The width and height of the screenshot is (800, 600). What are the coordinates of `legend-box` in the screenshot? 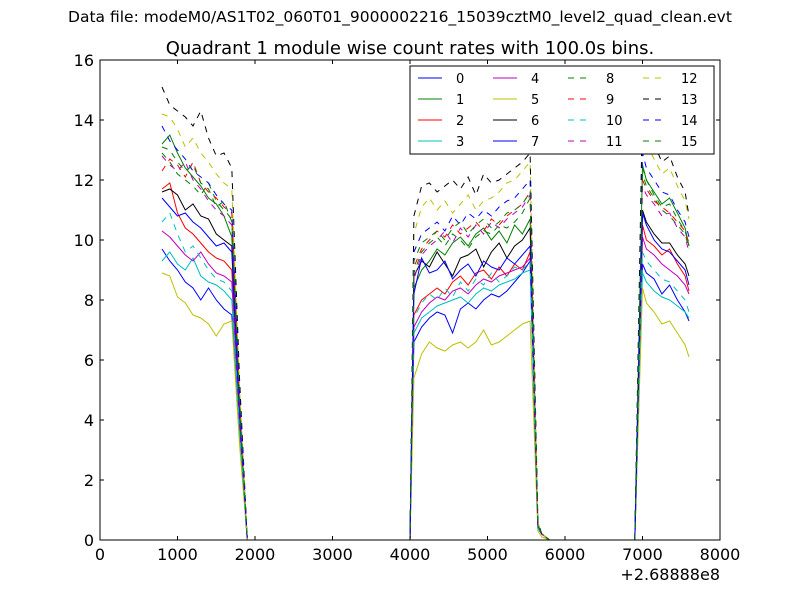 It's located at (562, 110).